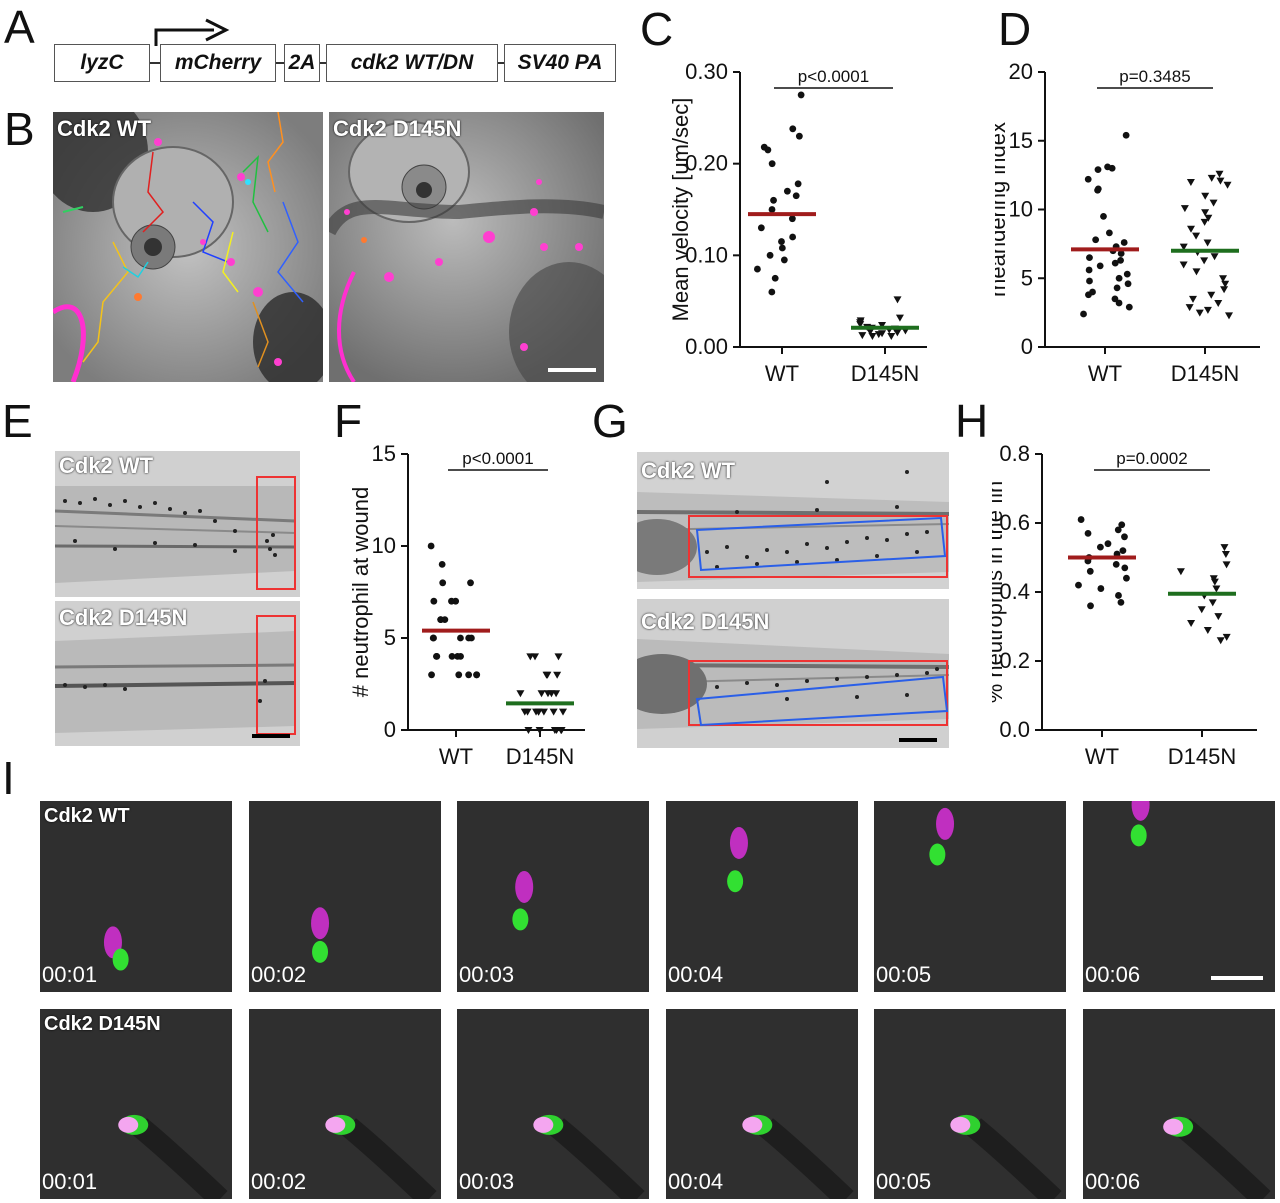 The width and height of the screenshot is (1280, 1203). I want to click on timelapse-frame: 00:05, so click(970, 1104).